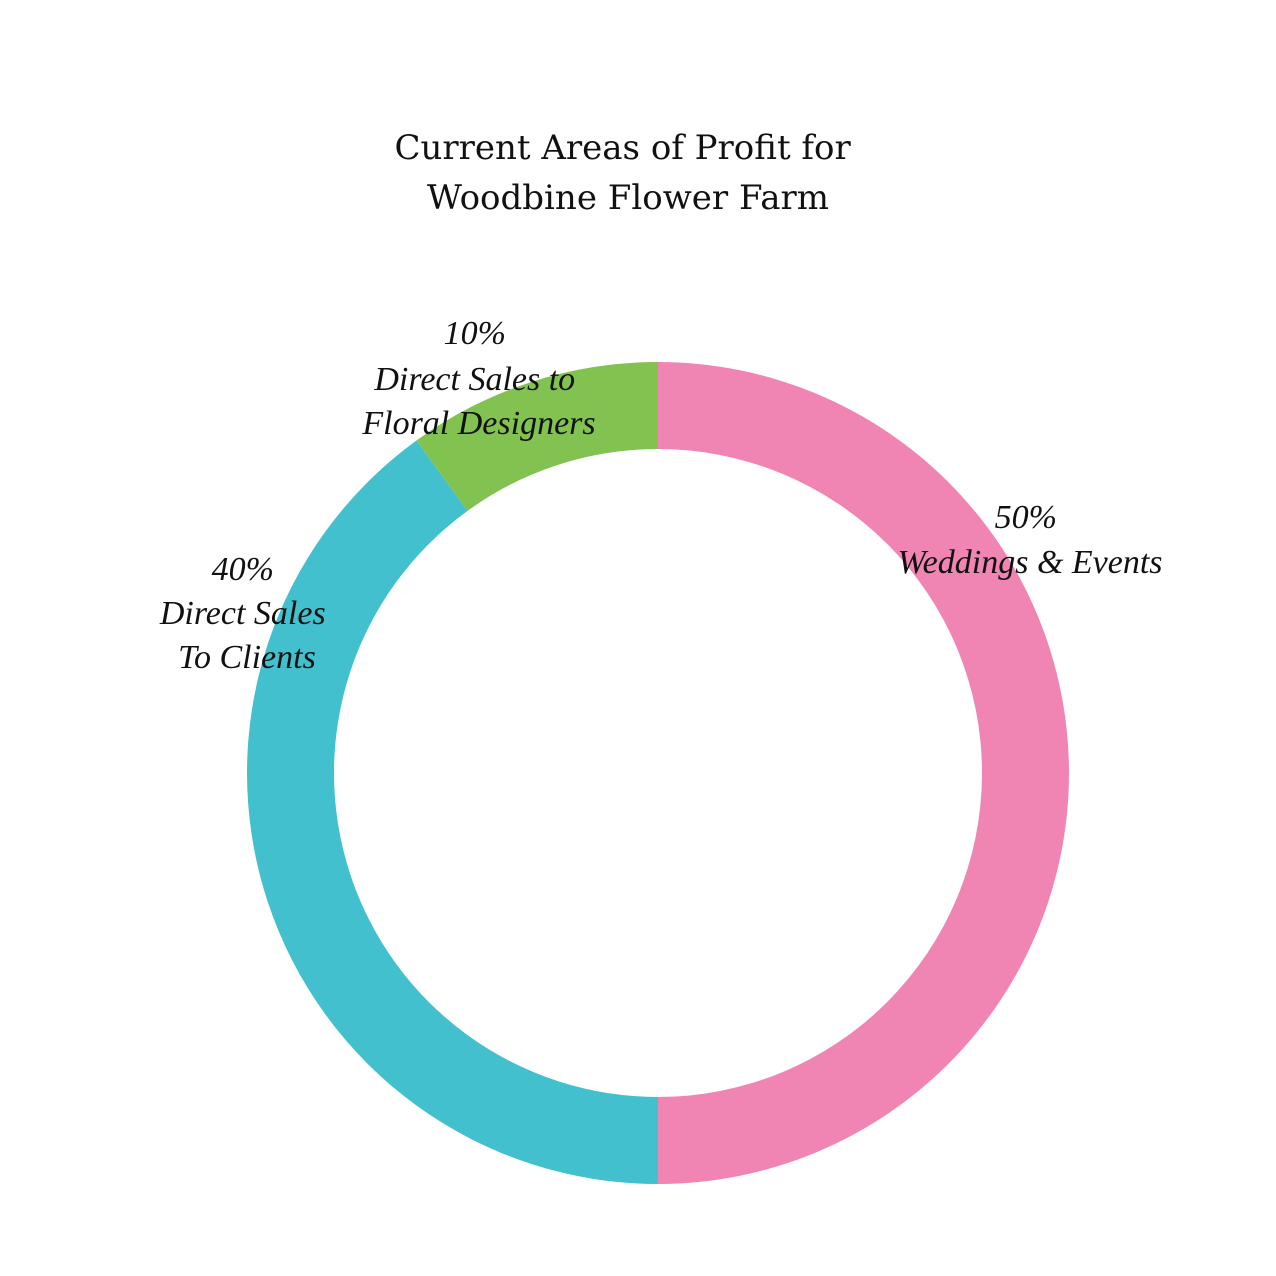 The image size is (1276, 1276). Describe the element at coordinates (1026, 517) in the screenshot. I see `slice-value-weddings-events: 50%` at that location.